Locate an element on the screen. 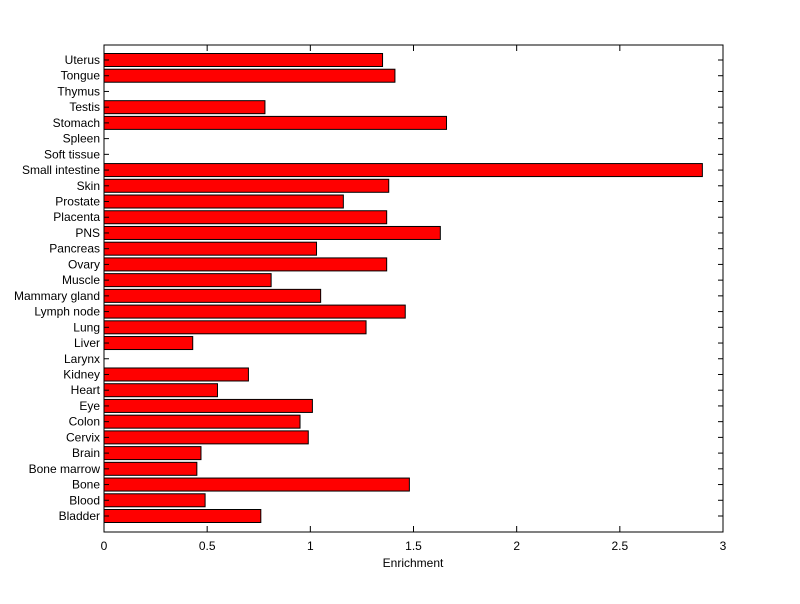  y-tick-label: Ovary is located at coordinates (84, 264).